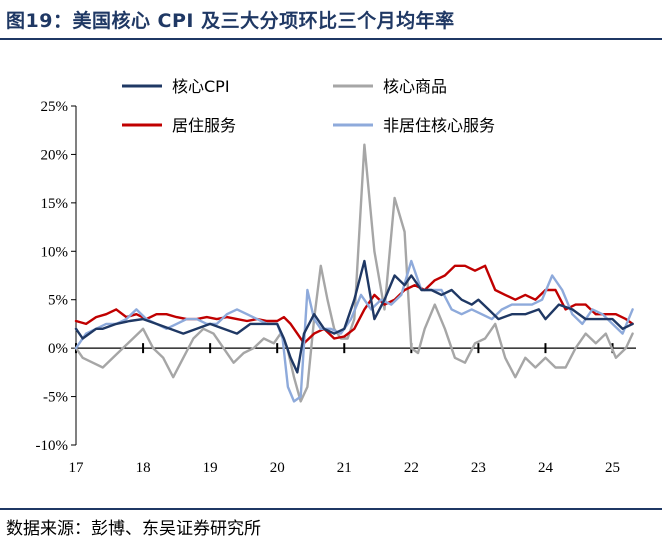  What do you see at coordinates (344, 468) in the screenshot?
I see `x-tick-label: 21` at bounding box center [344, 468].